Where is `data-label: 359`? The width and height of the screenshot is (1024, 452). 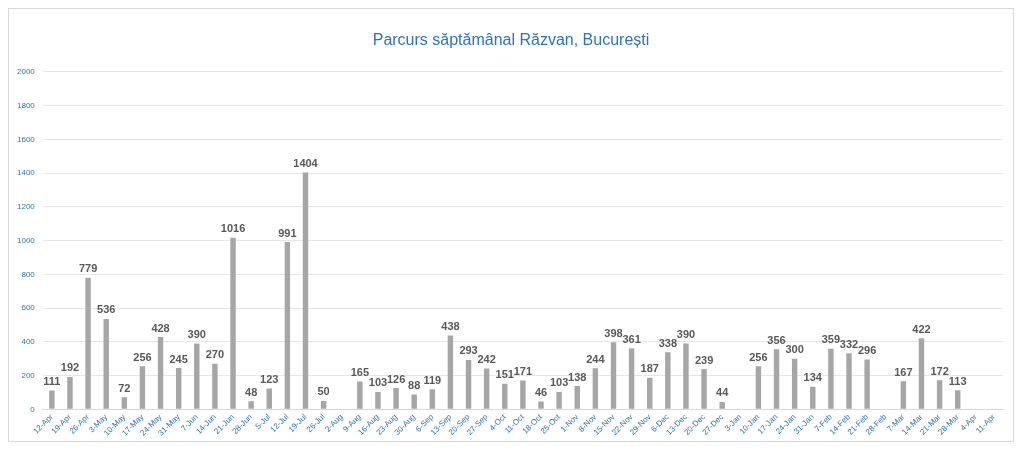
data-label: 359 is located at coordinates (831, 339).